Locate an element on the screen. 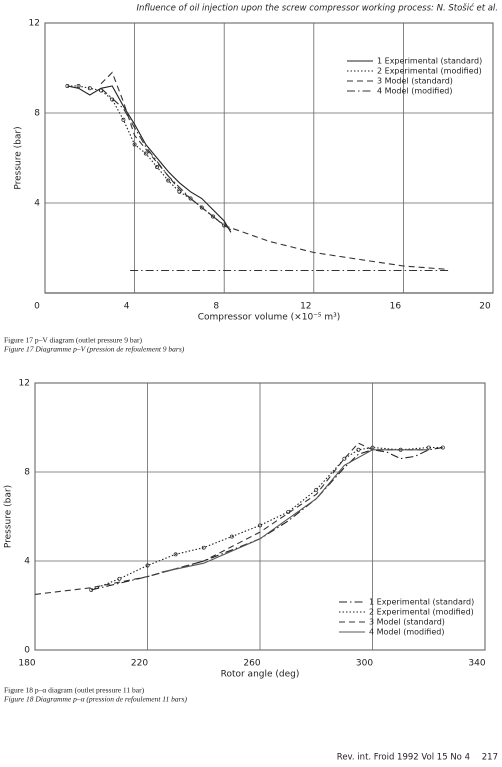  x-tick-label: 300 is located at coordinates (364, 664).